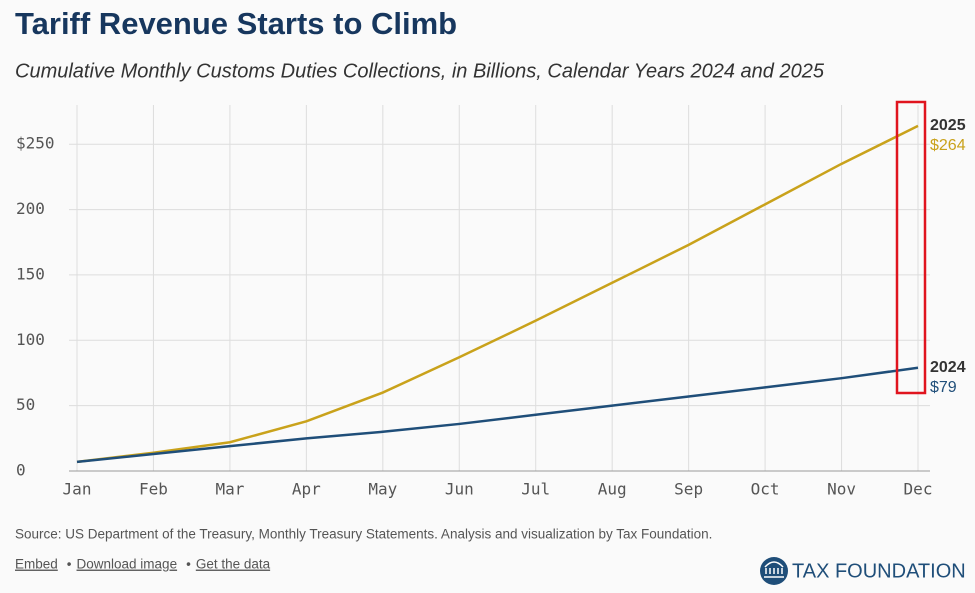 This screenshot has width=975, height=593. I want to click on line, so click(497, 415).